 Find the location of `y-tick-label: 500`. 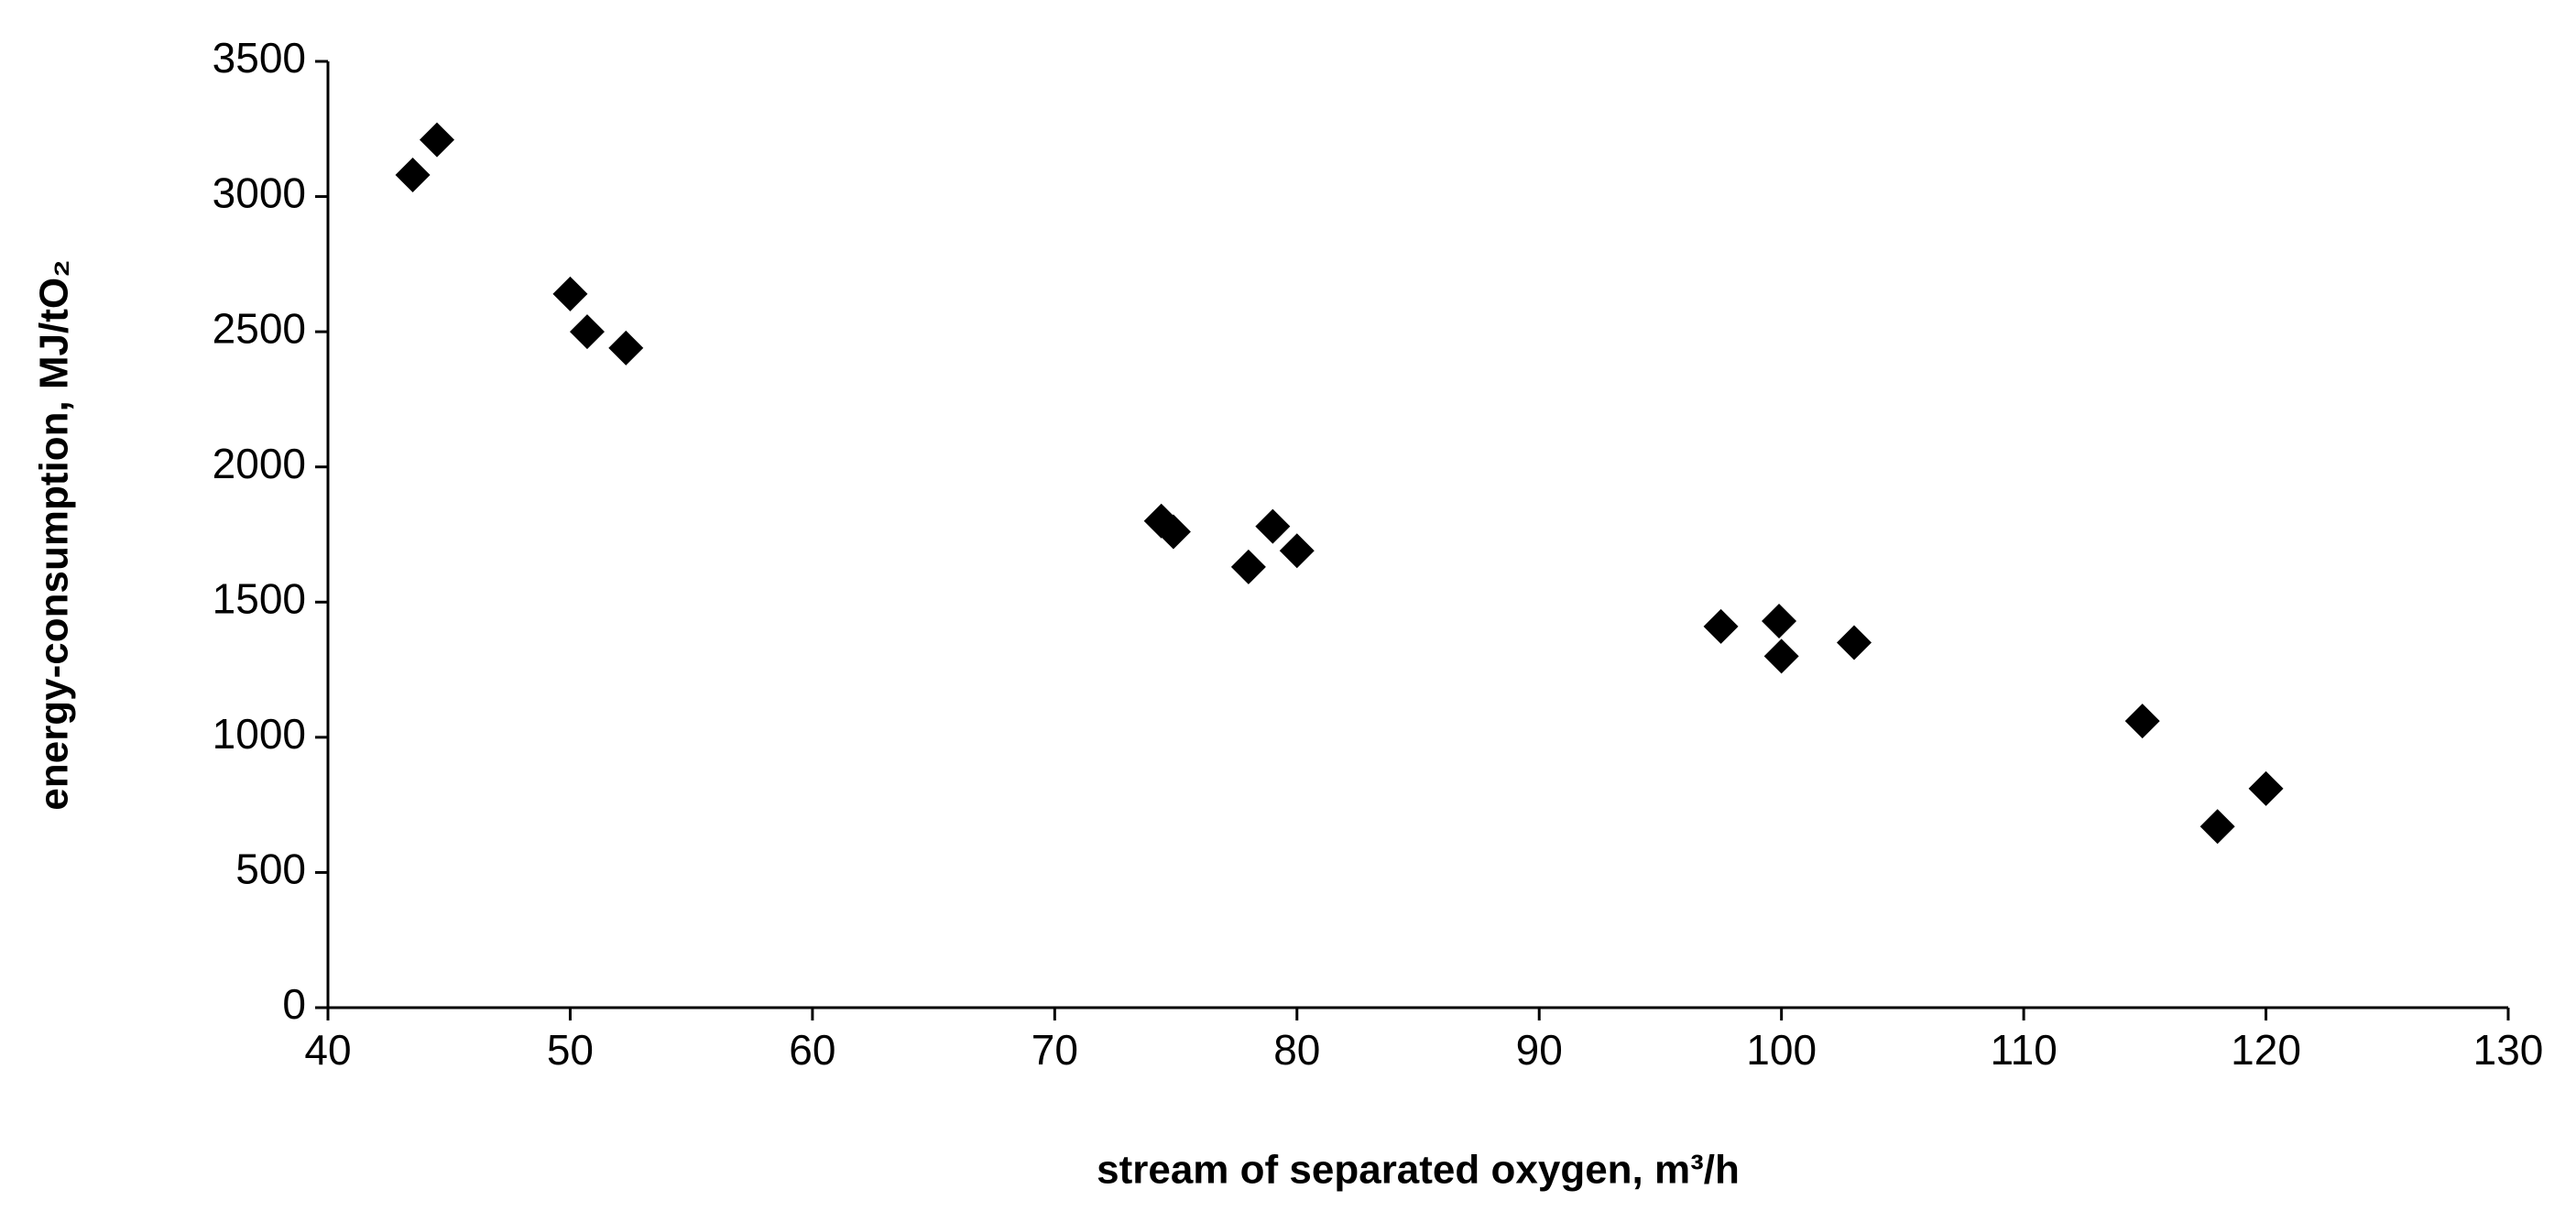

y-tick-label: 500 is located at coordinates (271, 870).